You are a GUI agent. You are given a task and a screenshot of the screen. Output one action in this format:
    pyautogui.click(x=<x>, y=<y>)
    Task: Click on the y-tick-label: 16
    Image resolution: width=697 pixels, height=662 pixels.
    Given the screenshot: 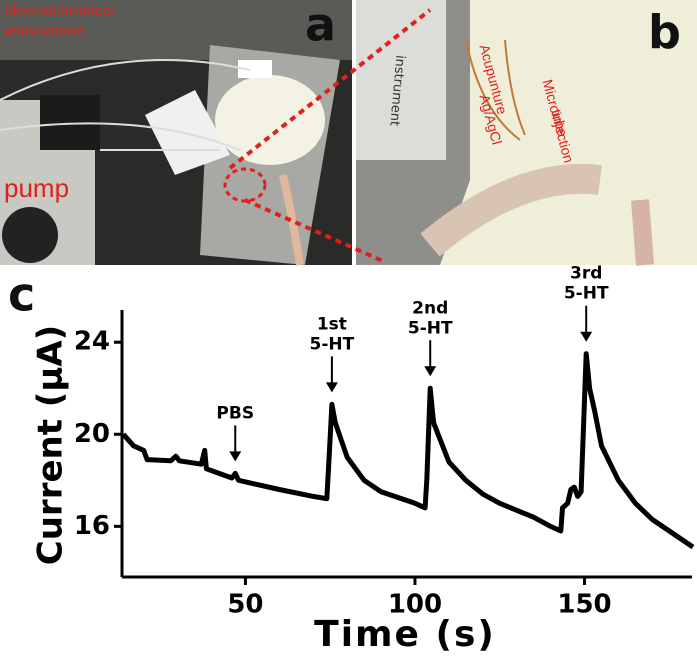 What is the action you would take?
    pyautogui.click(x=92, y=526)
    